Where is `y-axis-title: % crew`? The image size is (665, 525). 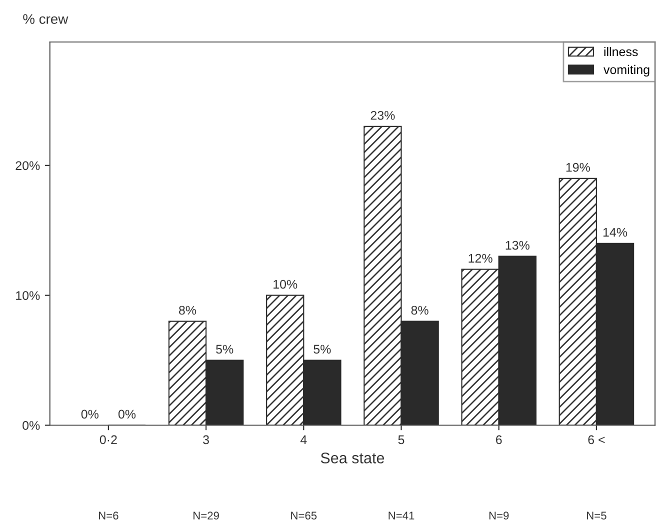
y-axis-title: % crew is located at coordinates (45, 19).